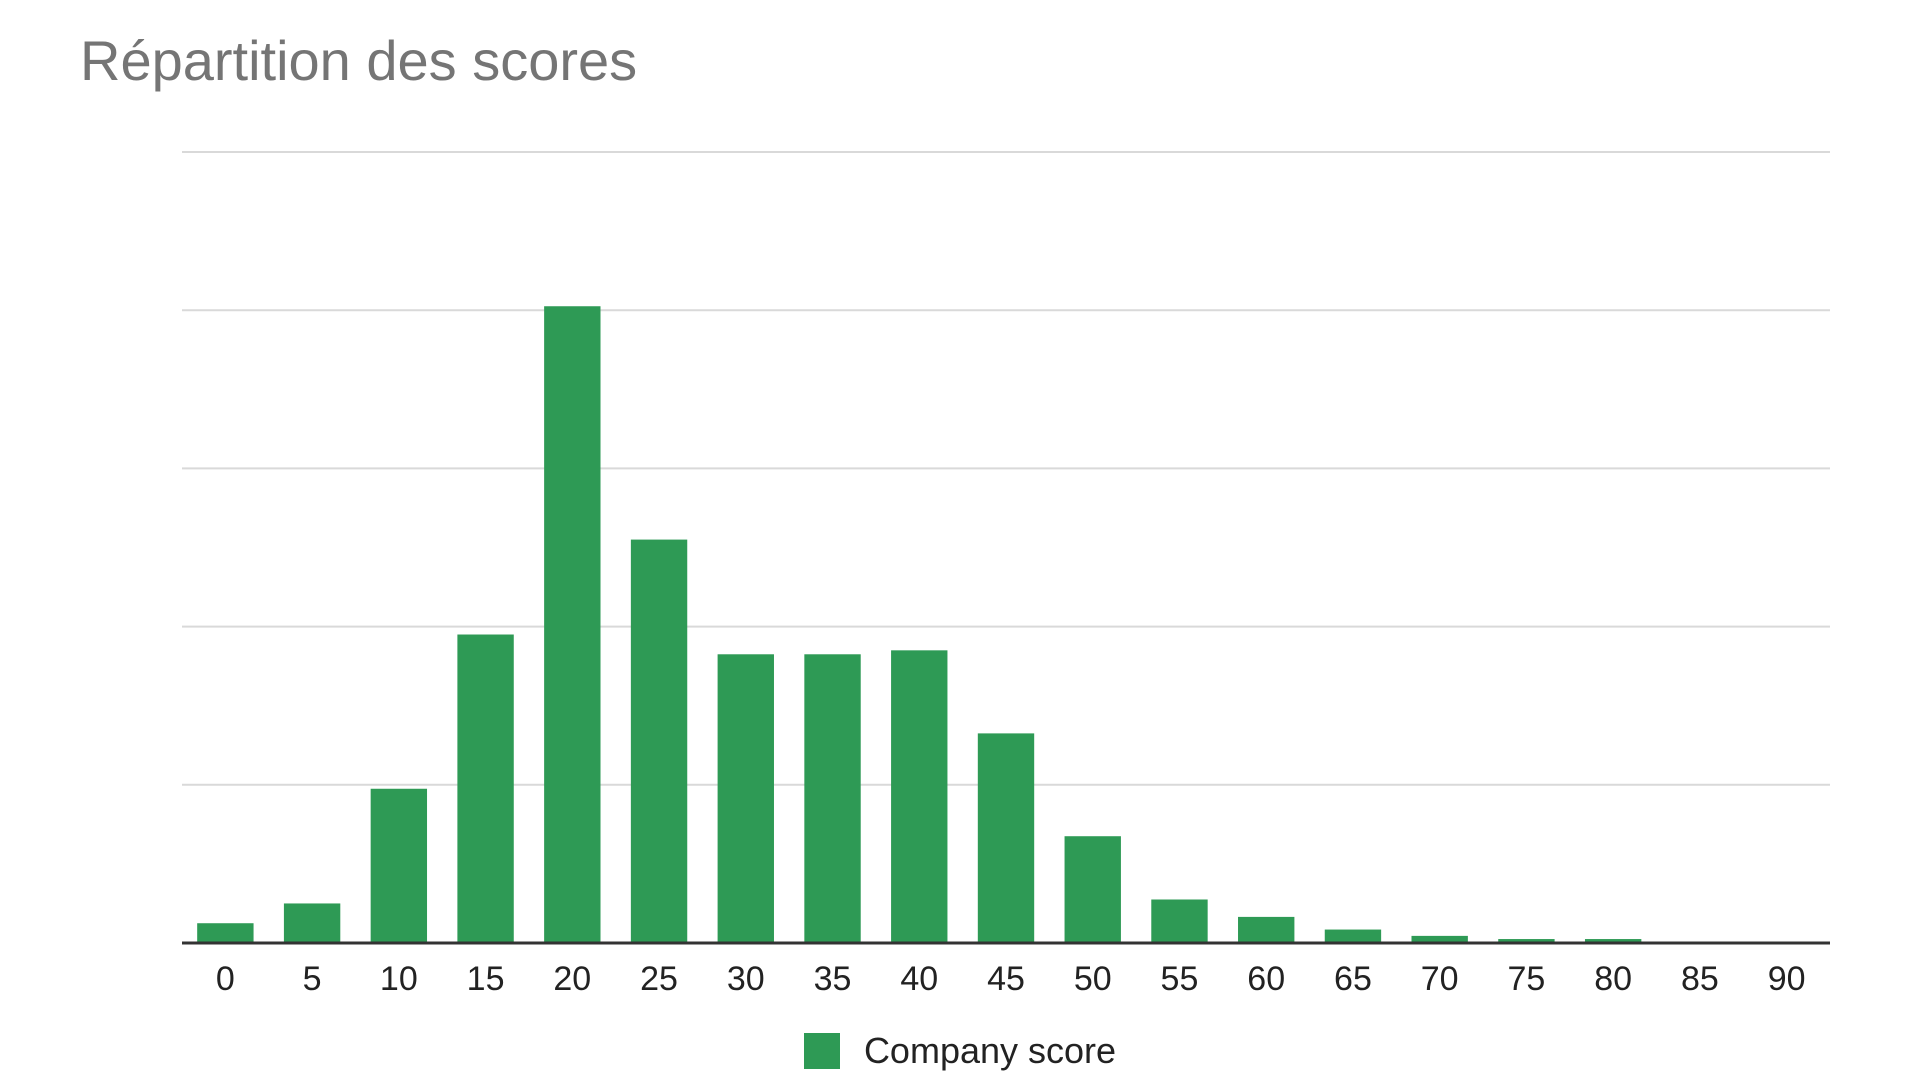 Image resolution: width=1920 pixels, height=1080 pixels. I want to click on x-tick-label: 25, so click(659, 979).